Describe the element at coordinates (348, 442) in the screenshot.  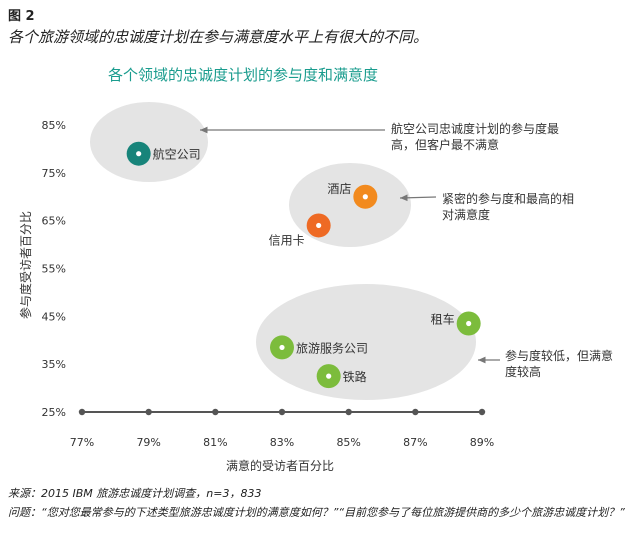
I see `x-tick-label: 85%` at that location.